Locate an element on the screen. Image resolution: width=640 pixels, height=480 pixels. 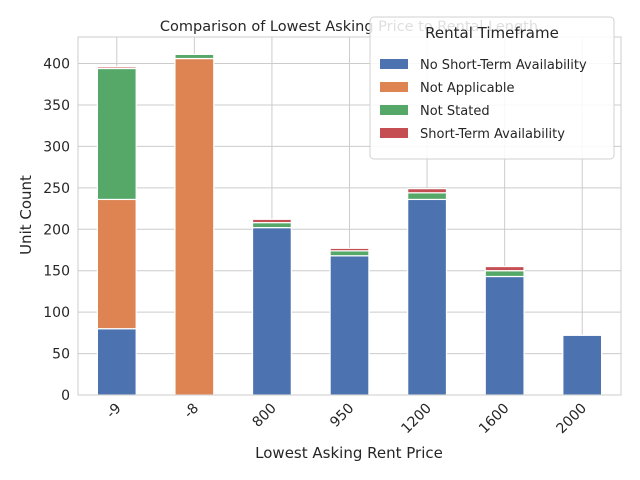
x-tick-label: 2000 is located at coordinates (572, 419).